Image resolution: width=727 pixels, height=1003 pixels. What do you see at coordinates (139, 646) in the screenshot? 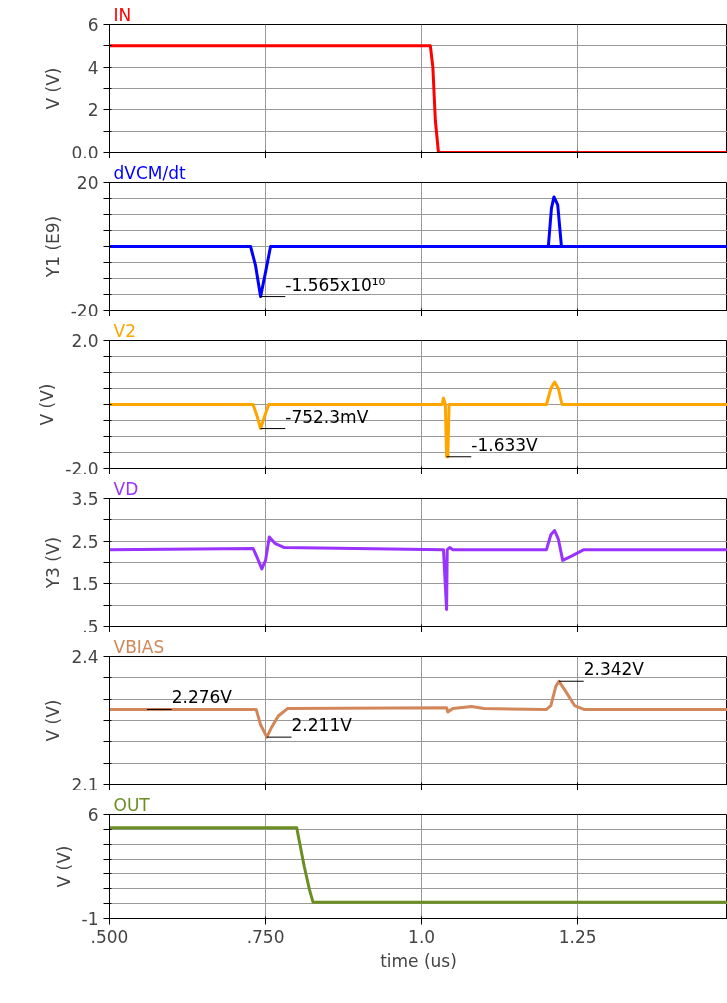
I see `text: VBIAS` at bounding box center [139, 646].